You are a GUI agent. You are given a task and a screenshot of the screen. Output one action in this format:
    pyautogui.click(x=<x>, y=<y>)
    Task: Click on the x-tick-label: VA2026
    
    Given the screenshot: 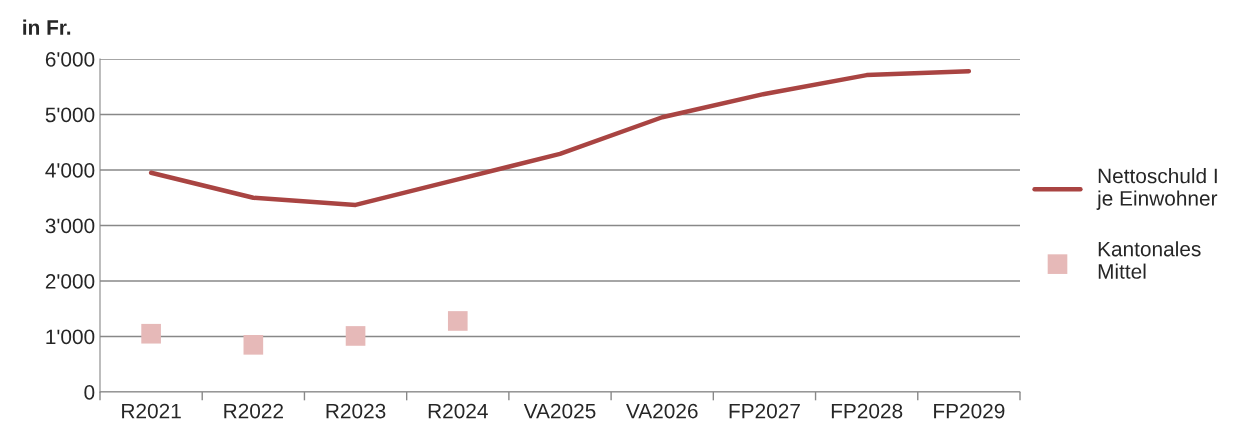 What is the action you would take?
    pyautogui.click(x=662, y=411)
    